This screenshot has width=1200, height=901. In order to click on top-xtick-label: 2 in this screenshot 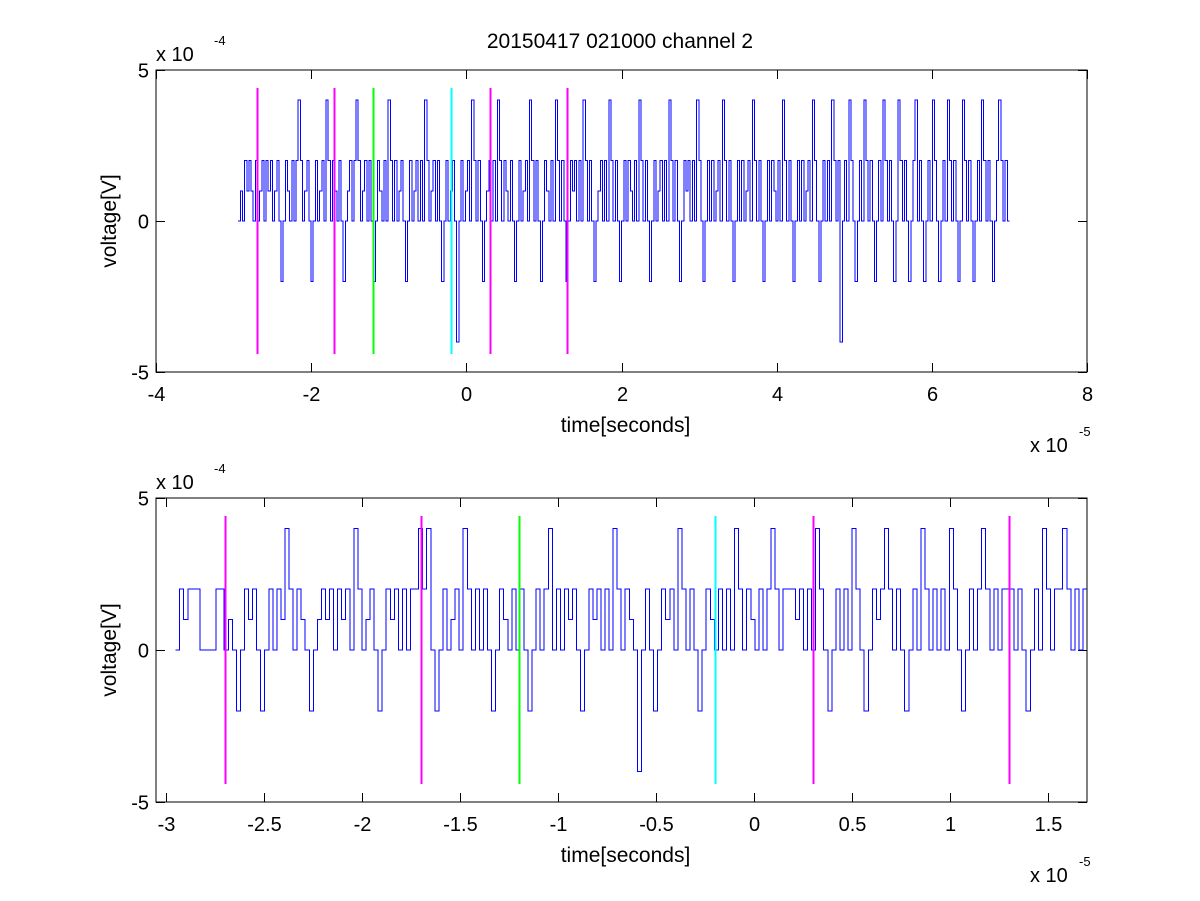, I will do `click(622, 395)`.